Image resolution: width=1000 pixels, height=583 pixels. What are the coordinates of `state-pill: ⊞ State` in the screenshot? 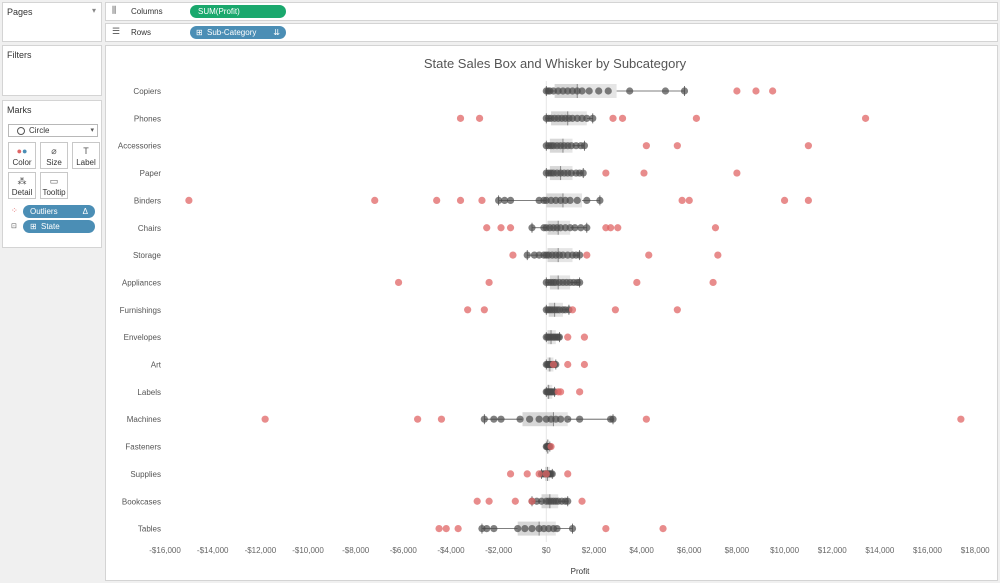 It's located at (59, 226).